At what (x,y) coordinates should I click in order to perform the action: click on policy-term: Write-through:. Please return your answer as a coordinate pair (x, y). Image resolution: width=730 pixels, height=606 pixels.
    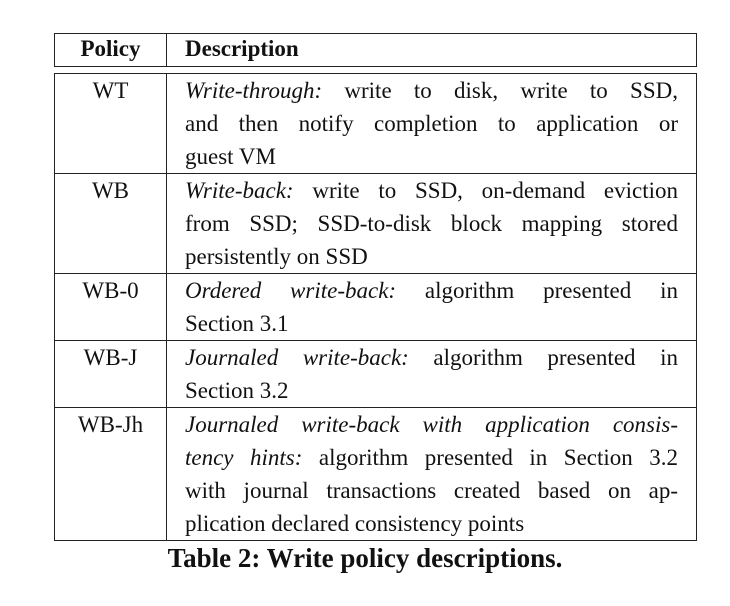
    Looking at the image, I should click on (254, 90).